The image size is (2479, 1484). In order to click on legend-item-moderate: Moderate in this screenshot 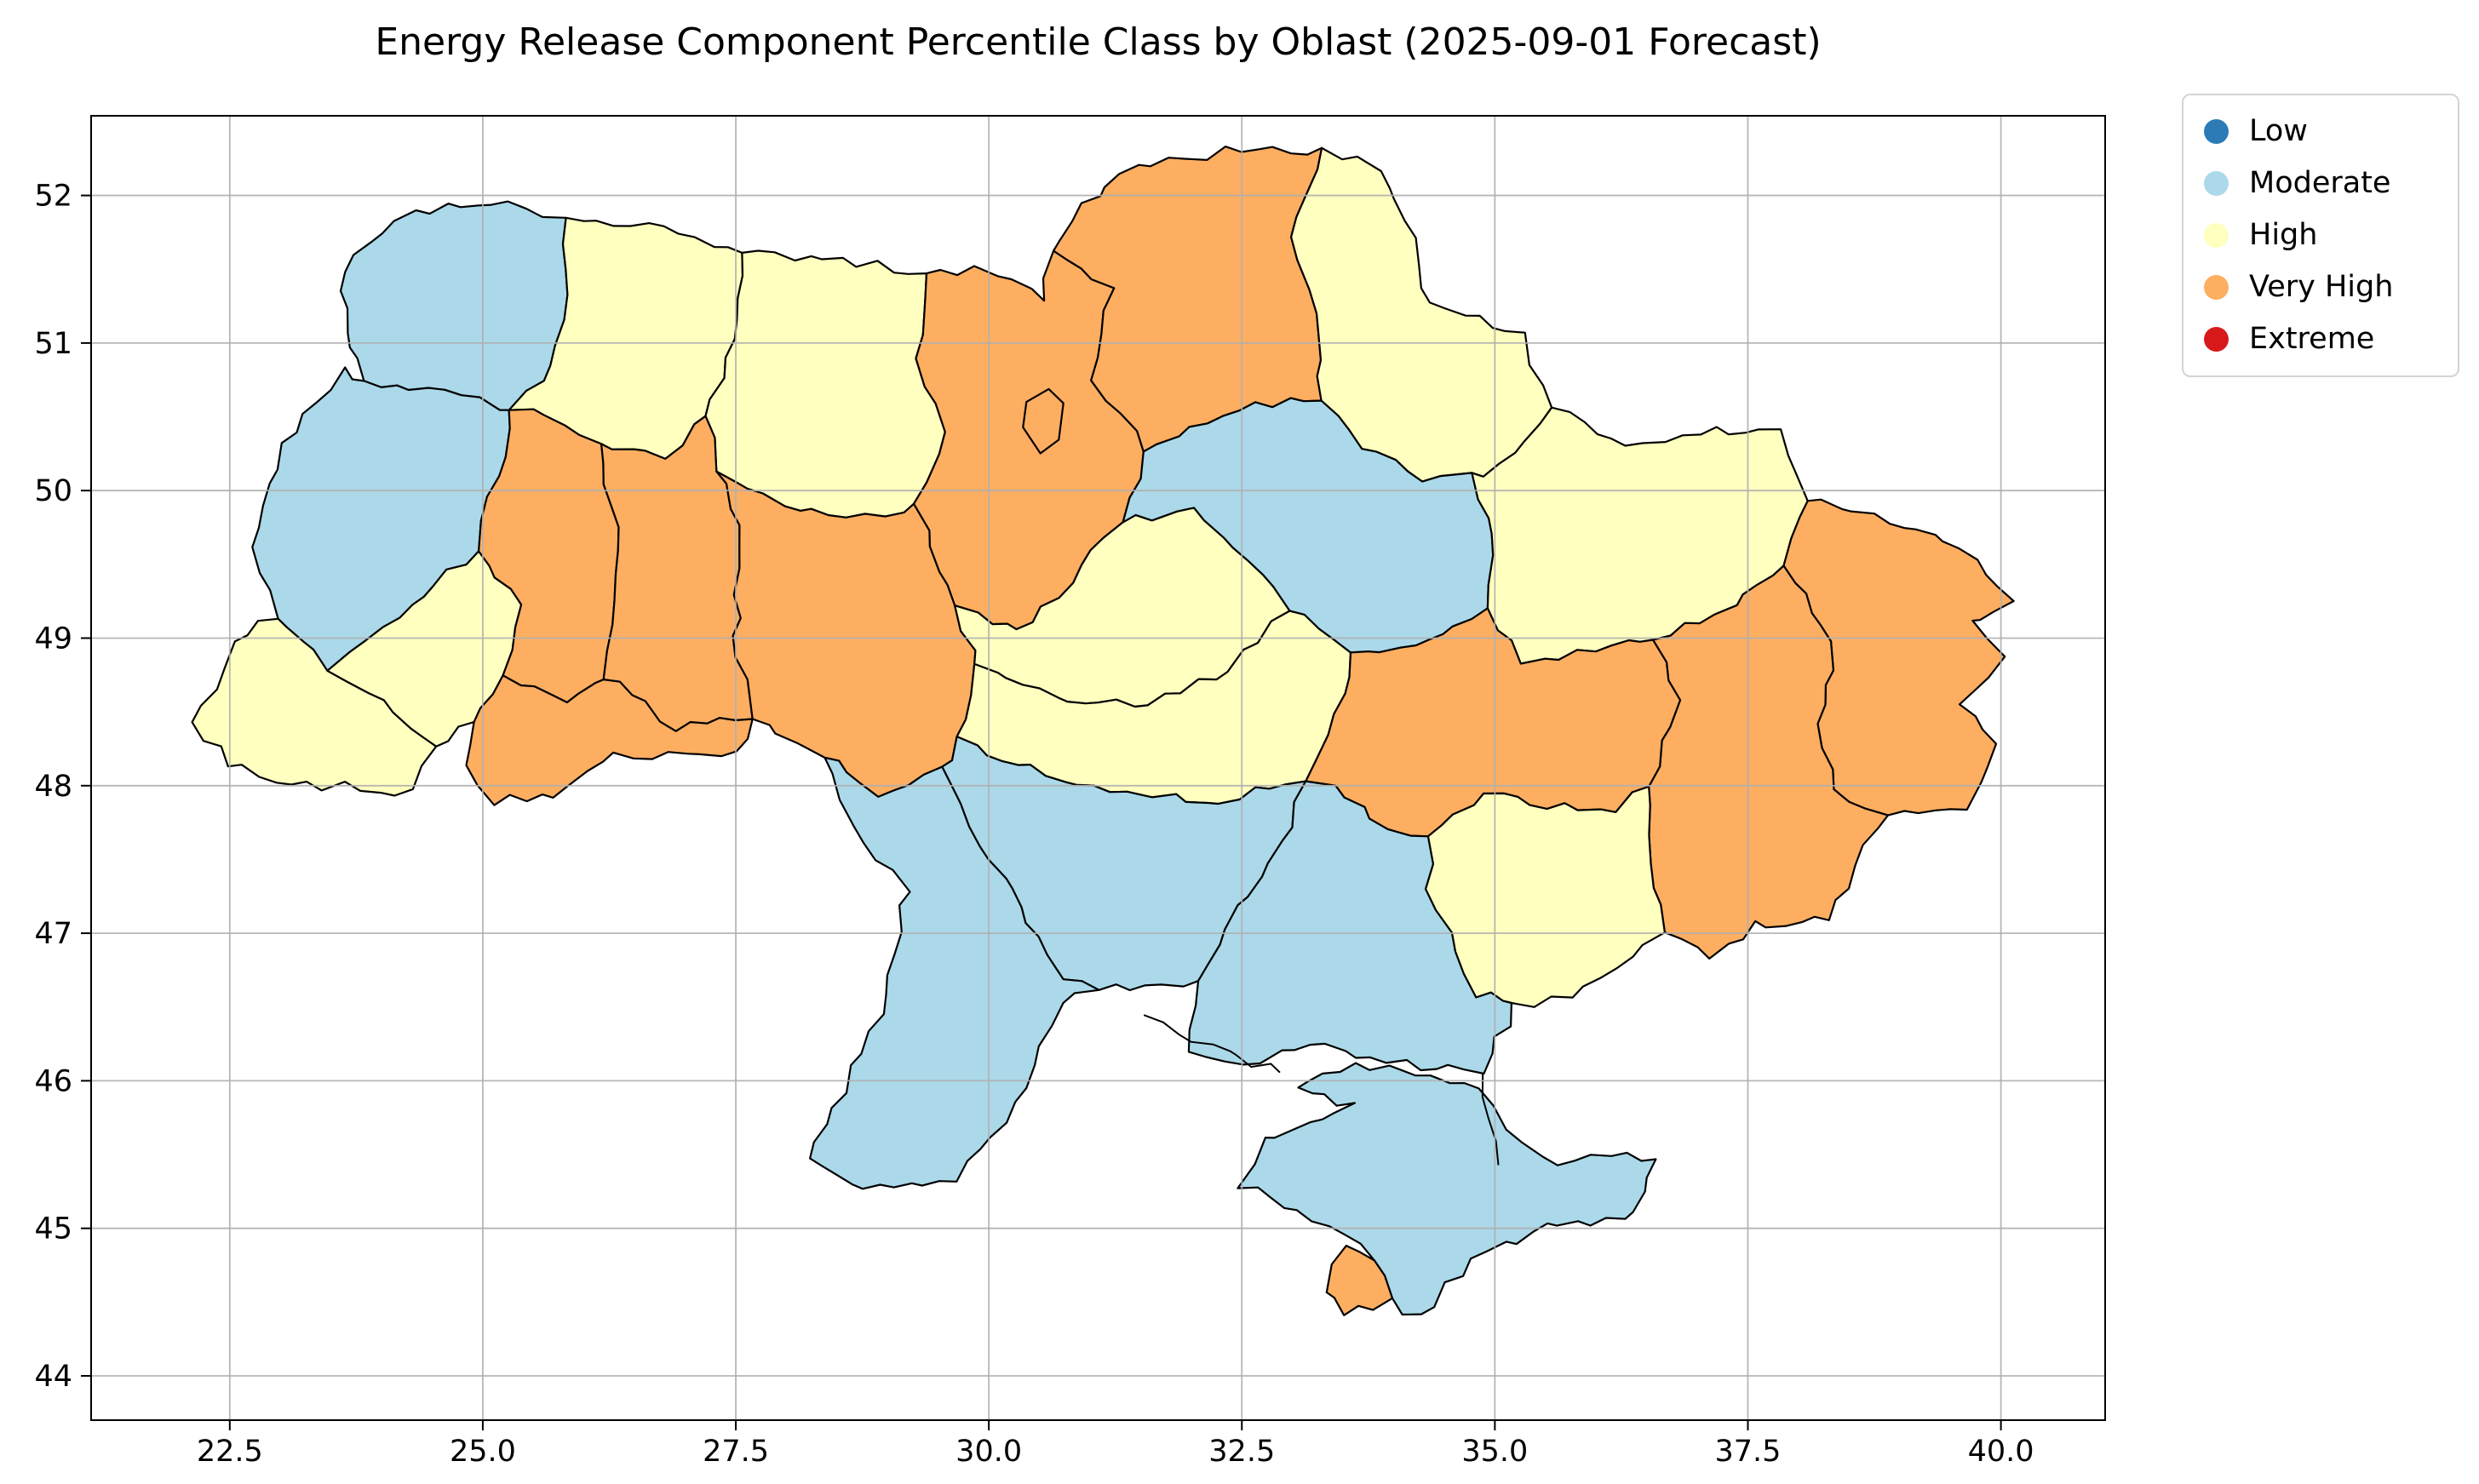, I will do `click(2320, 183)`.